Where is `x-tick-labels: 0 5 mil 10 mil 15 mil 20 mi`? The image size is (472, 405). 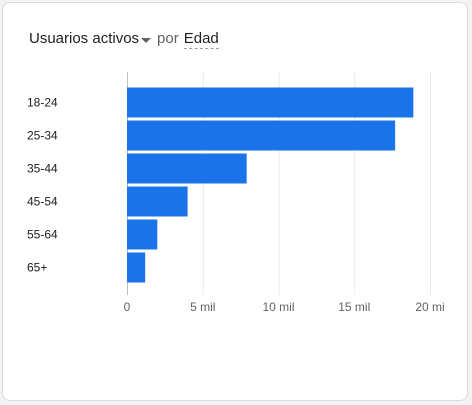 x-tick-labels: 0 5 mil 10 mil 15 mil 20 mi is located at coordinates (284, 307).